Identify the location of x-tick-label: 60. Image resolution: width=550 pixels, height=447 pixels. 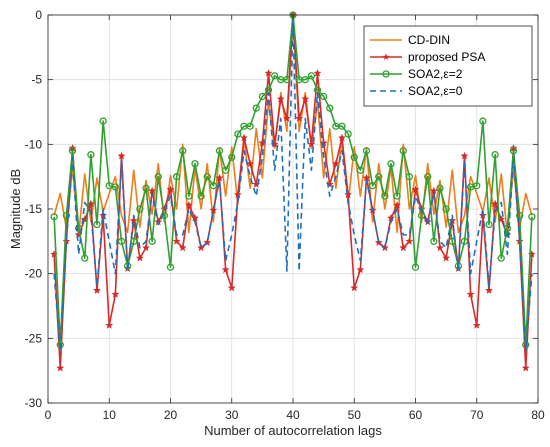
(416, 415).